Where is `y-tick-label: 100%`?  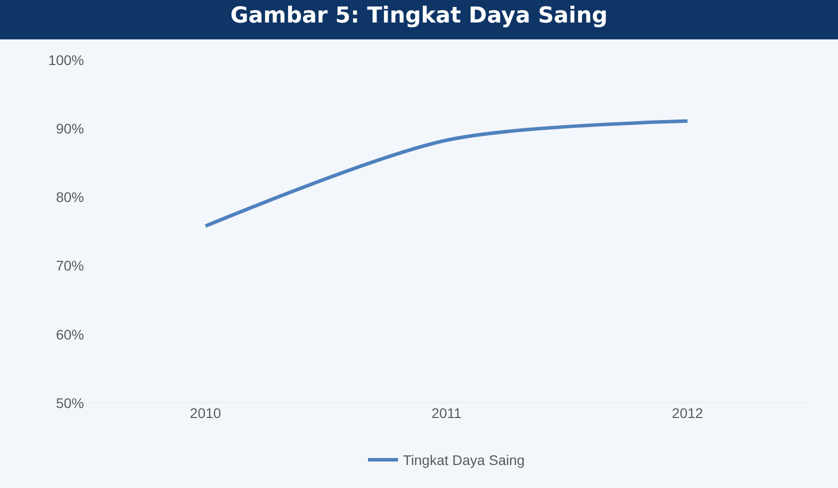
y-tick-label: 100% is located at coordinates (66, 60).